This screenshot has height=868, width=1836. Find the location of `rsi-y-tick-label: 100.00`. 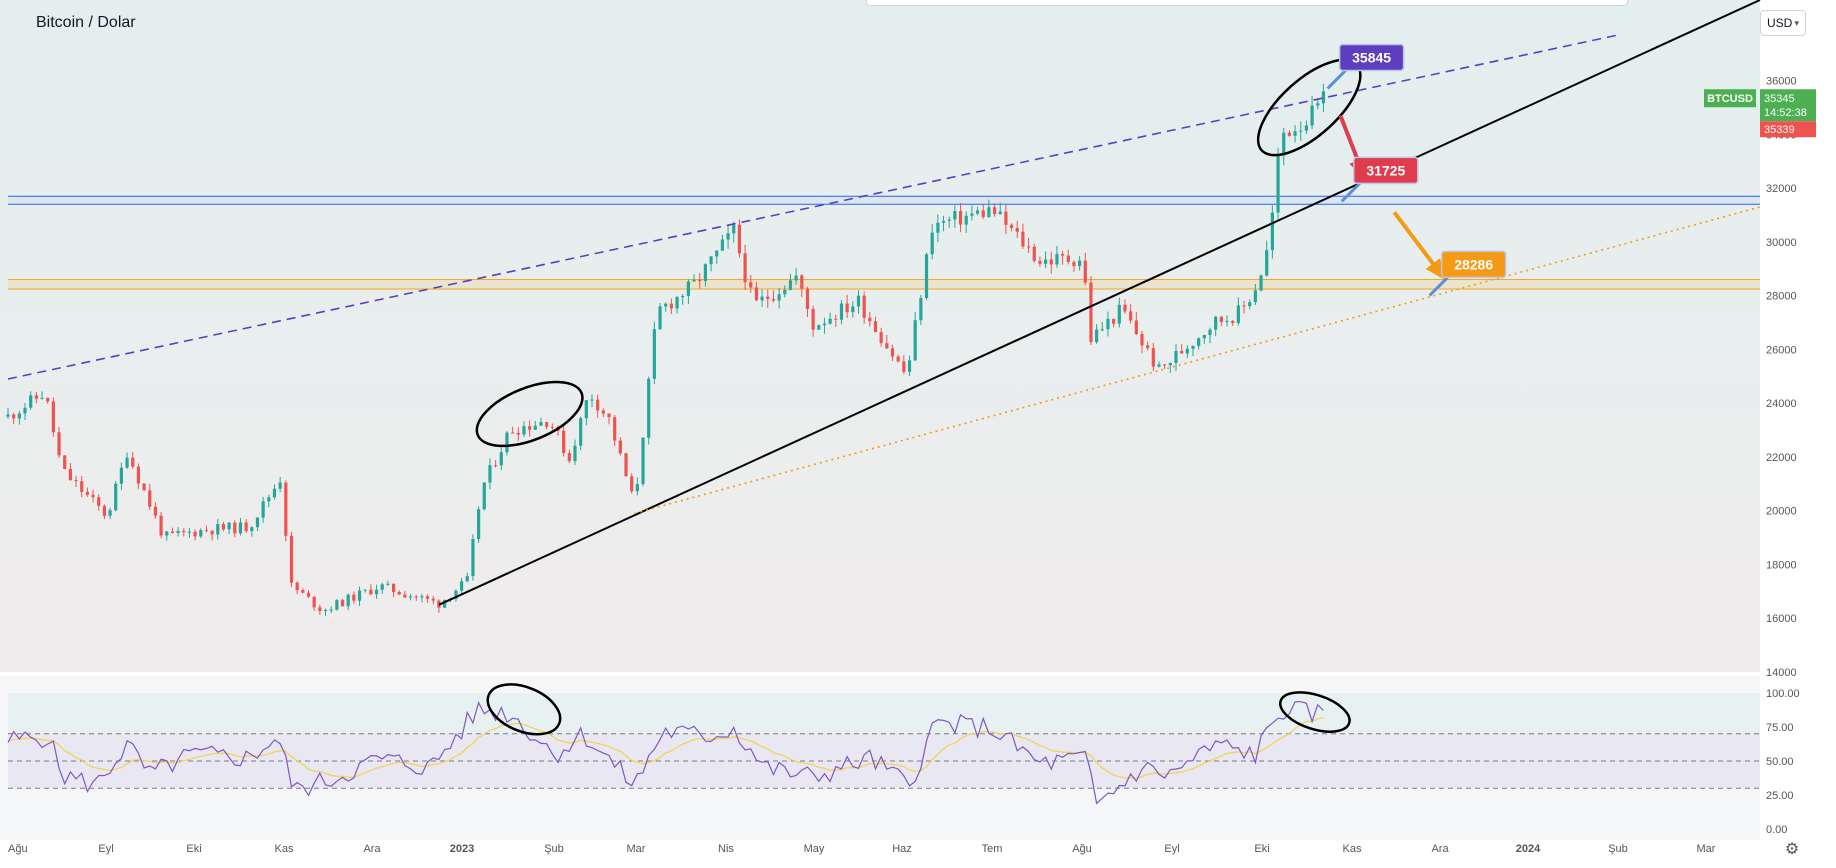

rsi-y-tick-label: 100.00 is located at coordinates (1783, 694).